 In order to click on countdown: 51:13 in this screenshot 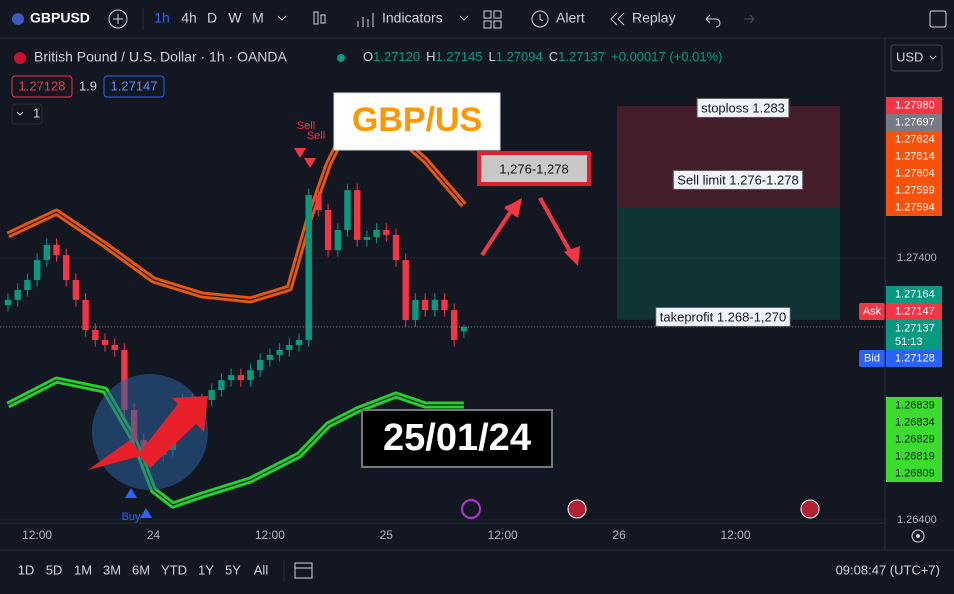, I will do `click(909, 342)`.